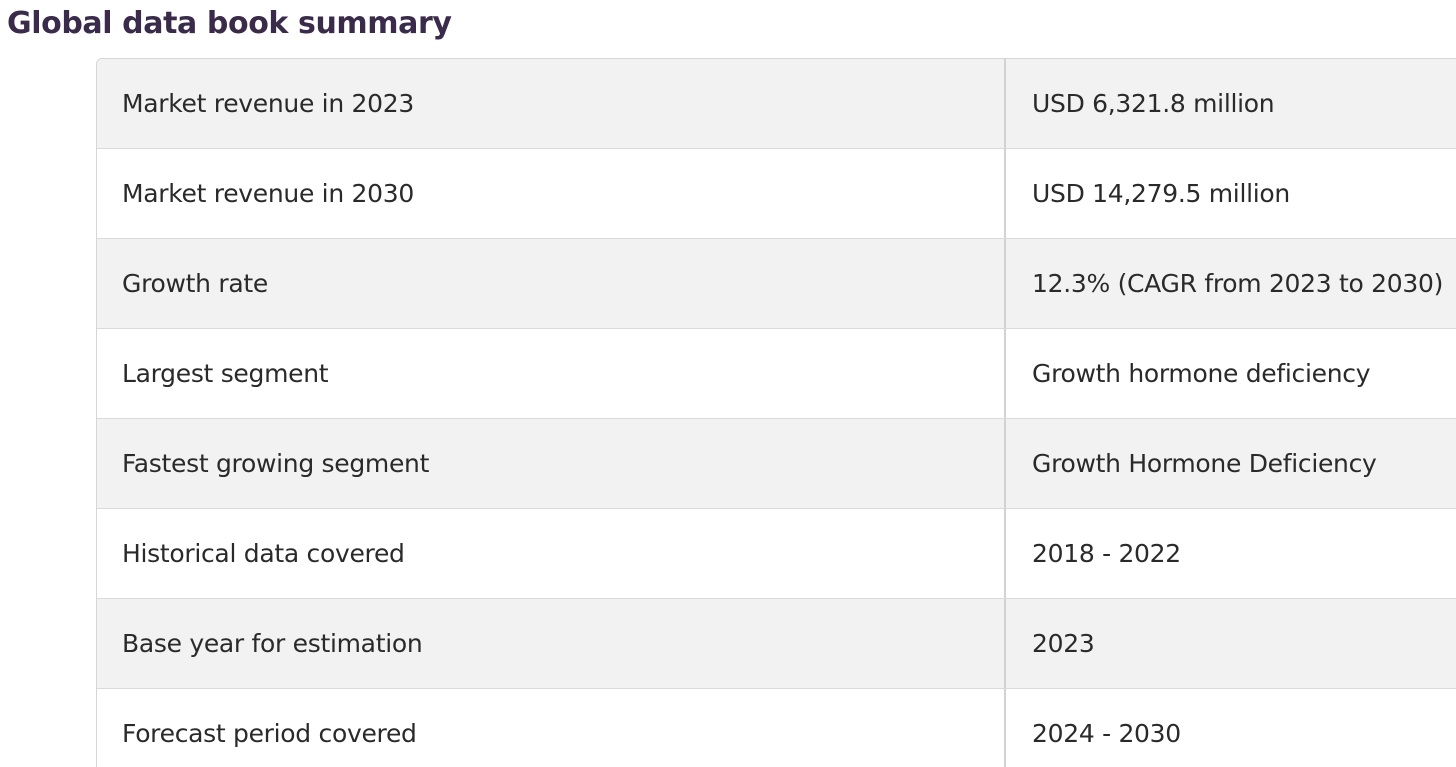 This screenshot has width=1456, height=767. Describe the element at coordinates (1238, 283) in the screenshot. I see `row-value: 12.3% (CAGR from 2023 to 2030)` at that location.